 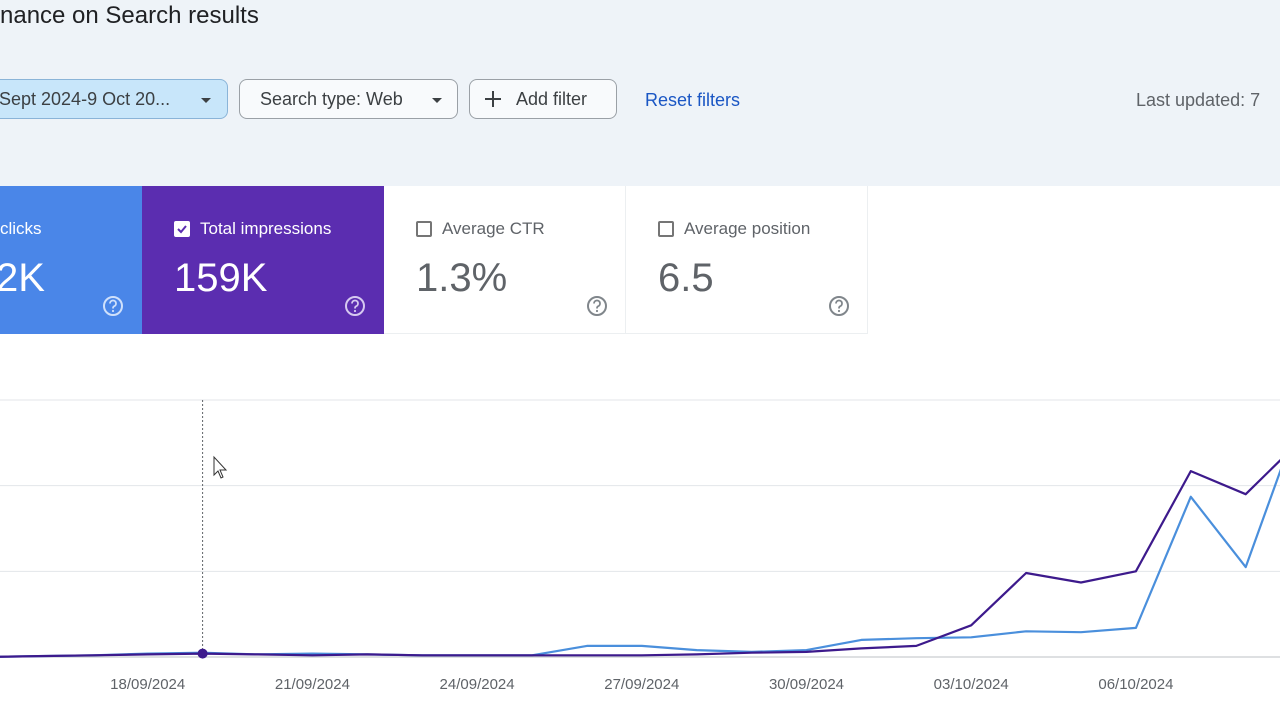 What do you see at coordinates (202, 653) in the screenshot?
I see `hover-point` at bounding box center [202, 653].